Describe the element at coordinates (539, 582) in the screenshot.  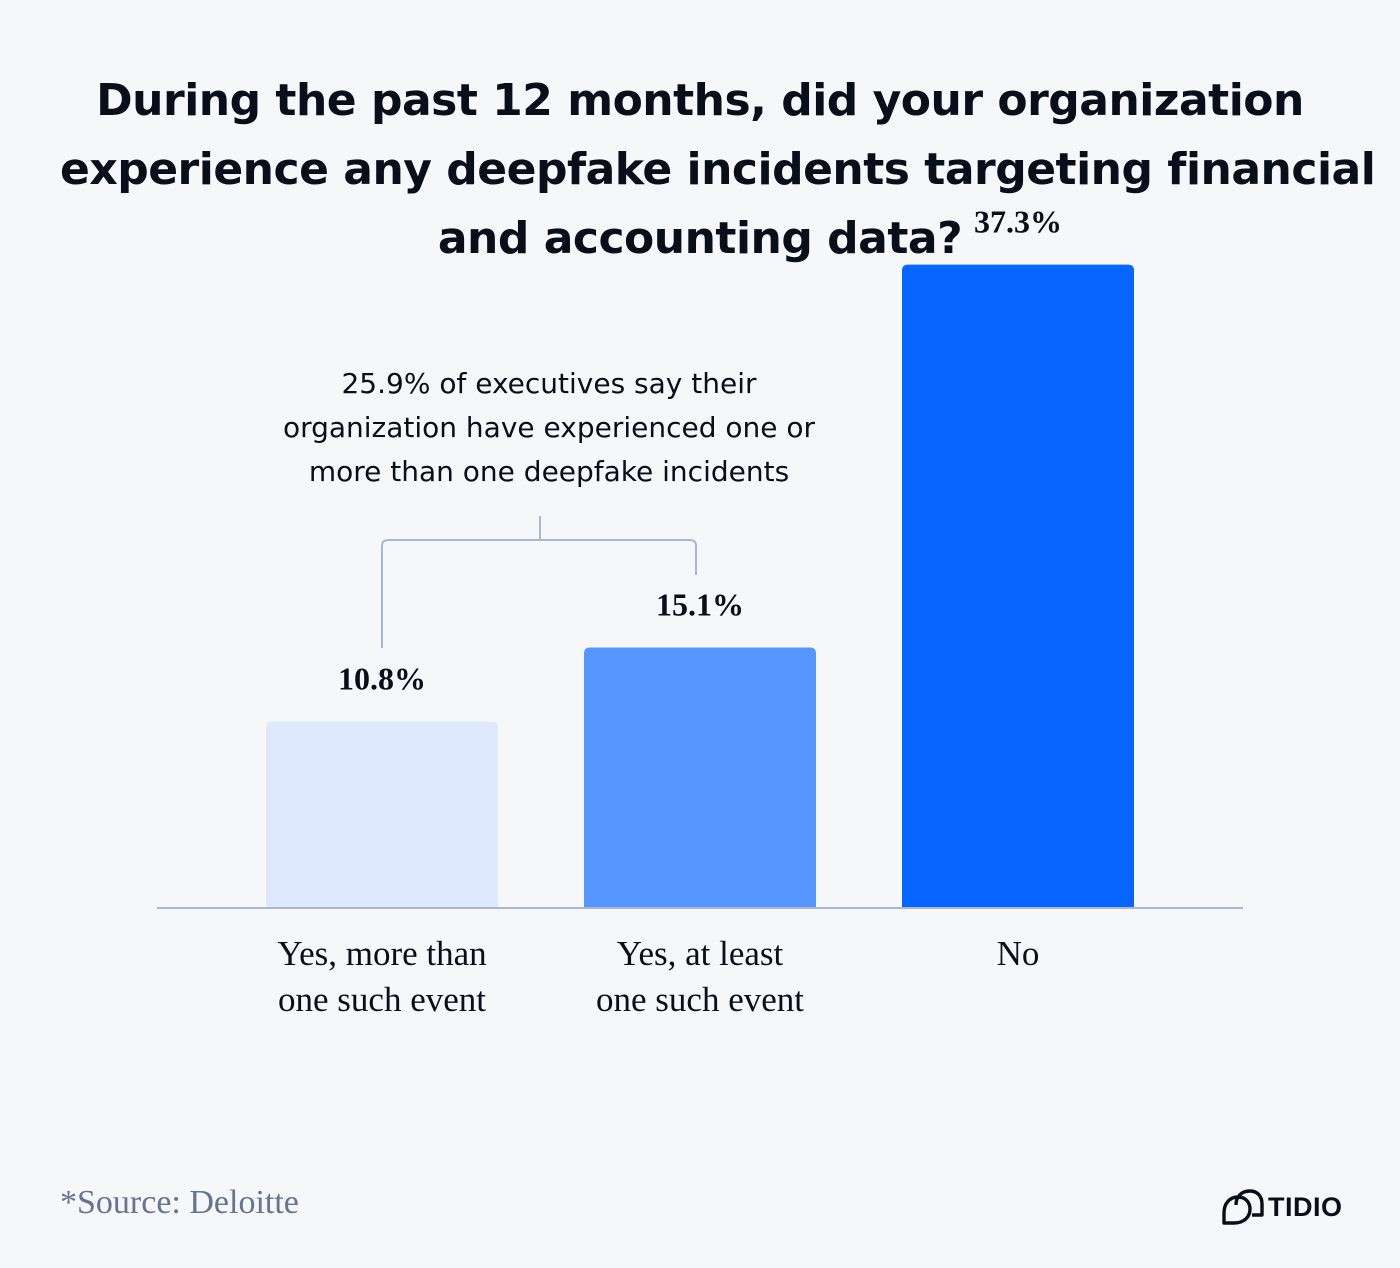
I see `annotation-bracket` at that location.